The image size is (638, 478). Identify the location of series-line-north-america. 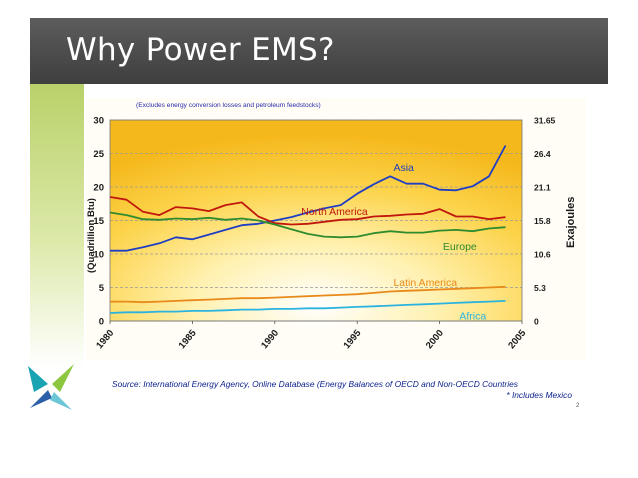
(307, 211).